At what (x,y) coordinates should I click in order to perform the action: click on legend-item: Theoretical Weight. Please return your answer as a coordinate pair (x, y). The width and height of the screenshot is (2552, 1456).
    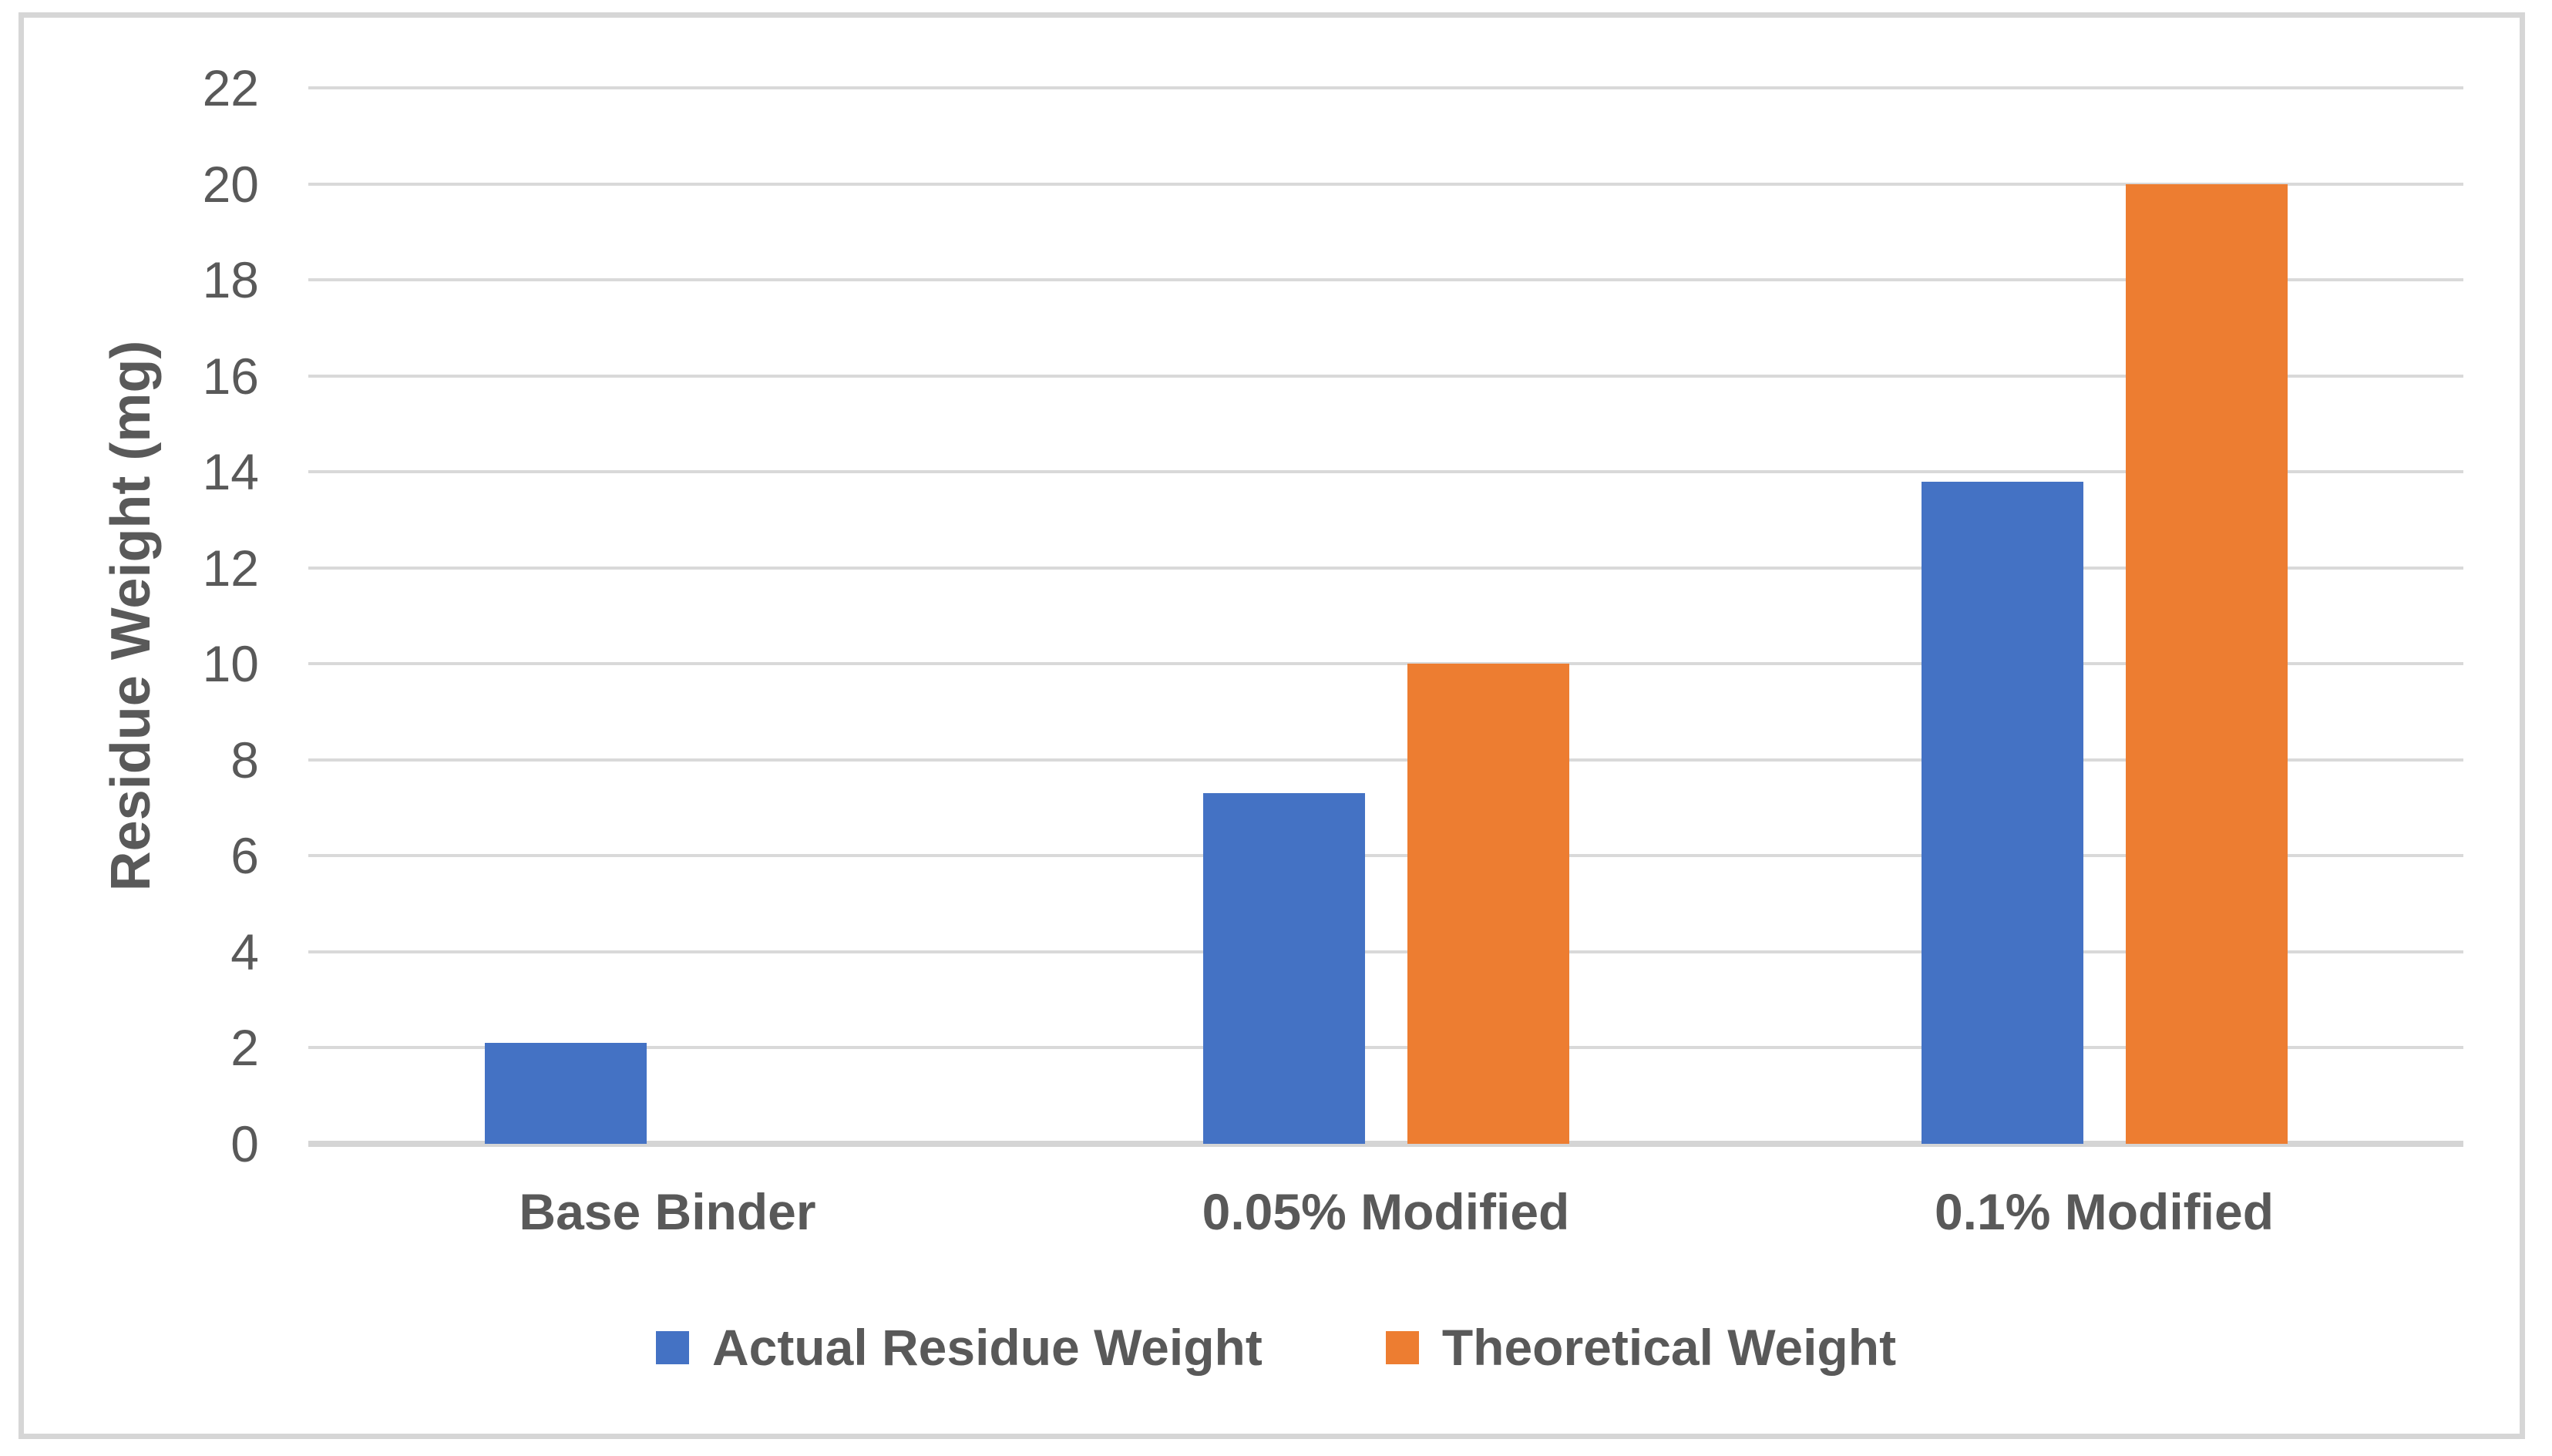
    Looking at the image, I should click on (1641, 1347).